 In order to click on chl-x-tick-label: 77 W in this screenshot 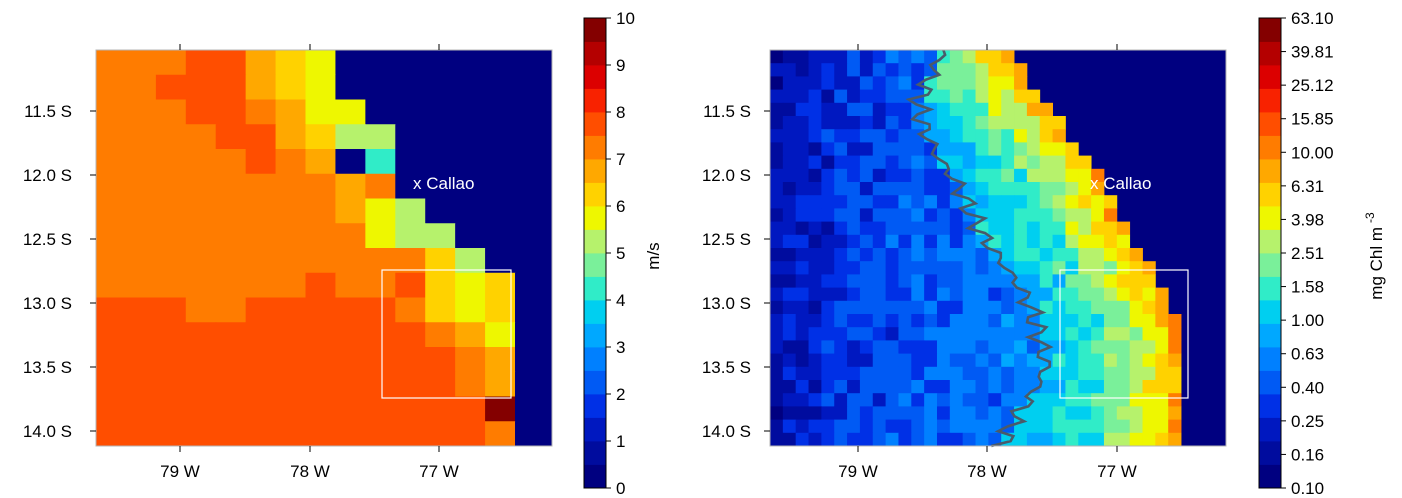, I will do `click(1117, 471)`.